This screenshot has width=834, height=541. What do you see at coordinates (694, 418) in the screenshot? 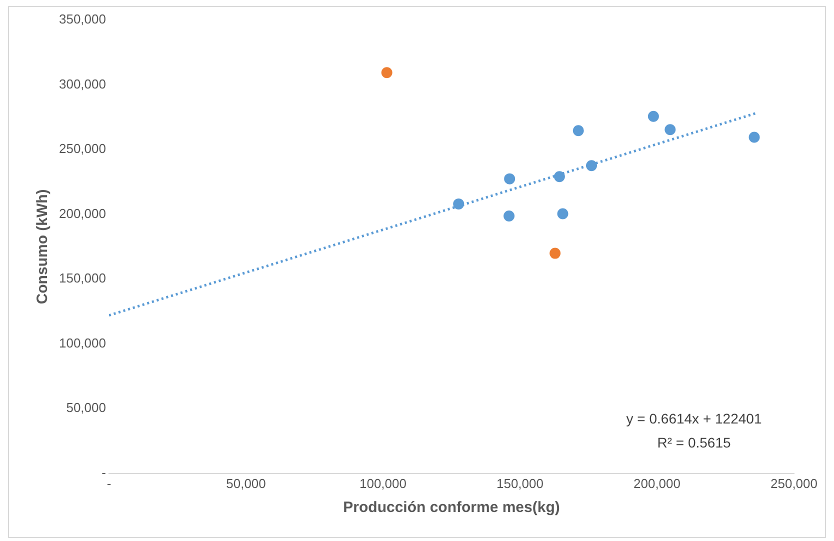
I see `annotation: y = 0.6614x + 122401` at bounding box center [694, 418].